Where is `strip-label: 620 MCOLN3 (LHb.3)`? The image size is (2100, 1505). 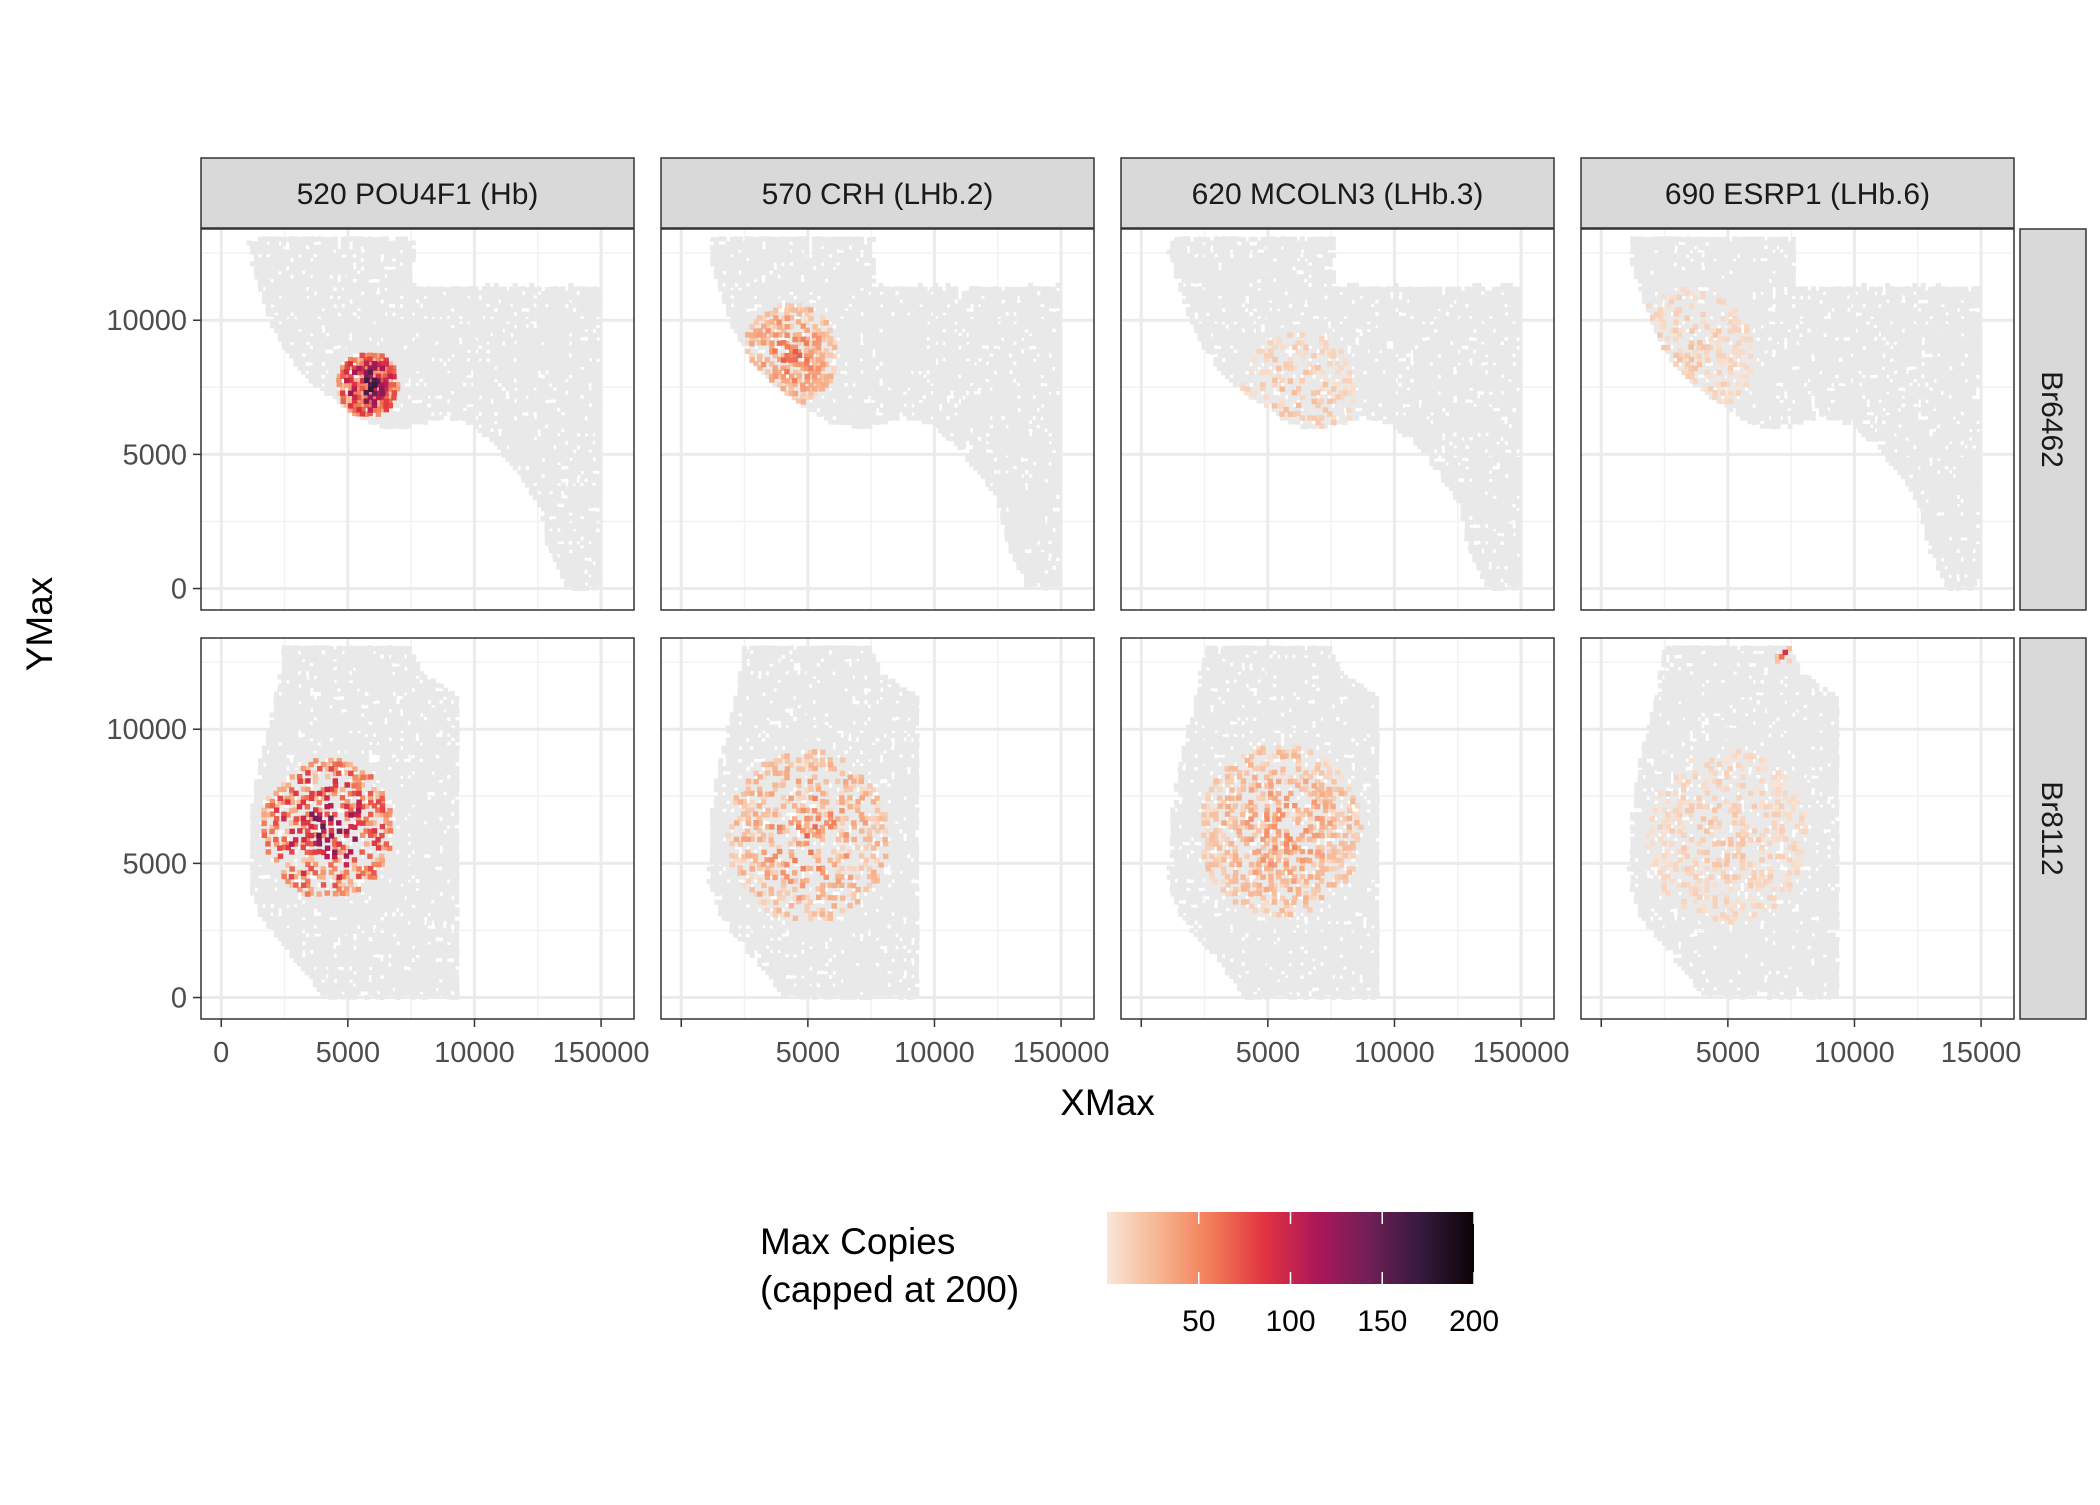
strip-label: 620 MCOLN3 (LHb.3) is located at coordinates (1338, 194).